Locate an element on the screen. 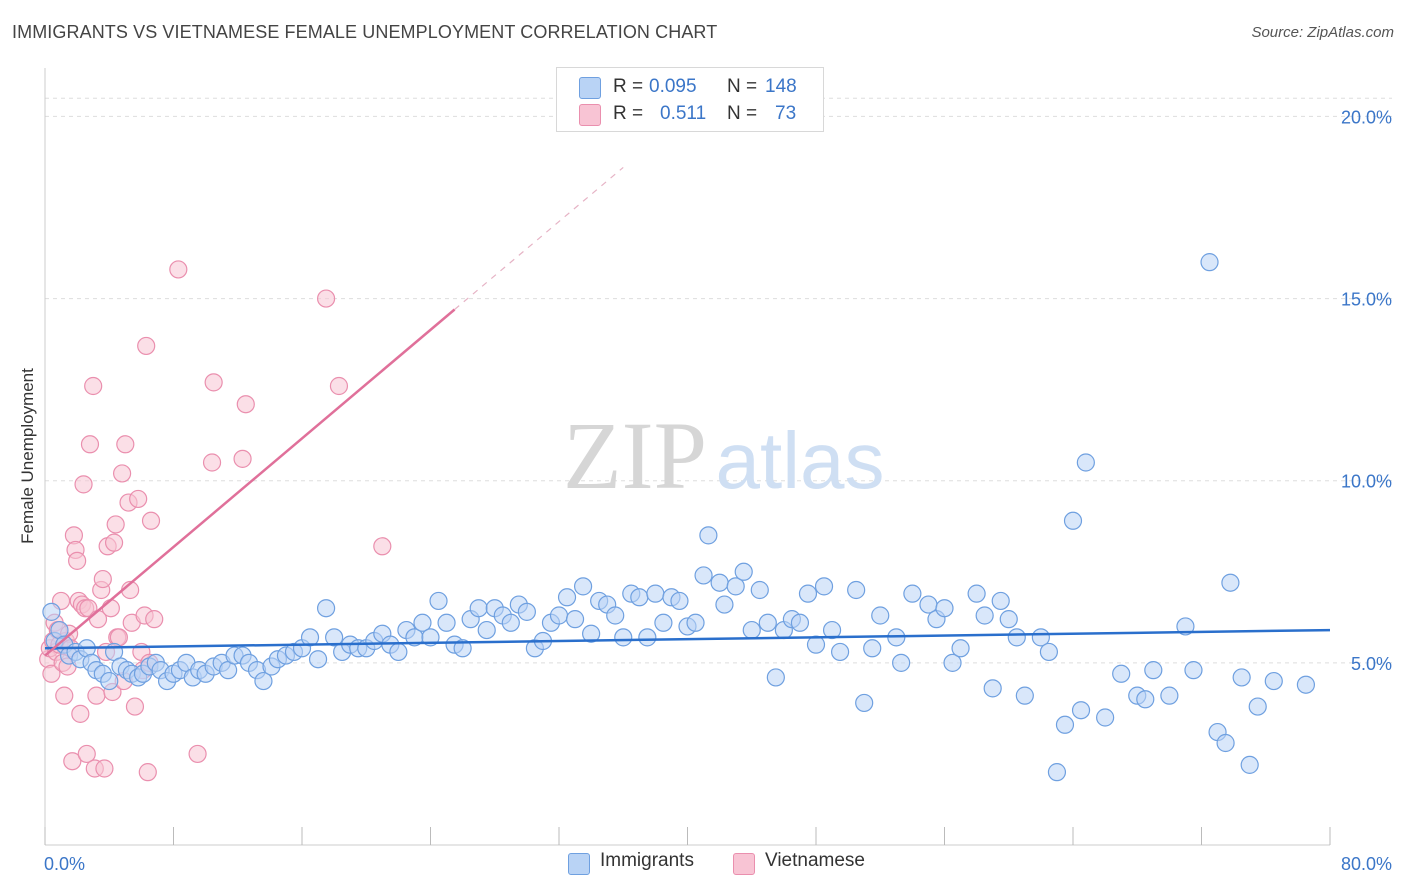 The width and height of the screenshot is (1406, 892). source-label: Source: ZipAtlas.com is located at coordinates (1322, 32).